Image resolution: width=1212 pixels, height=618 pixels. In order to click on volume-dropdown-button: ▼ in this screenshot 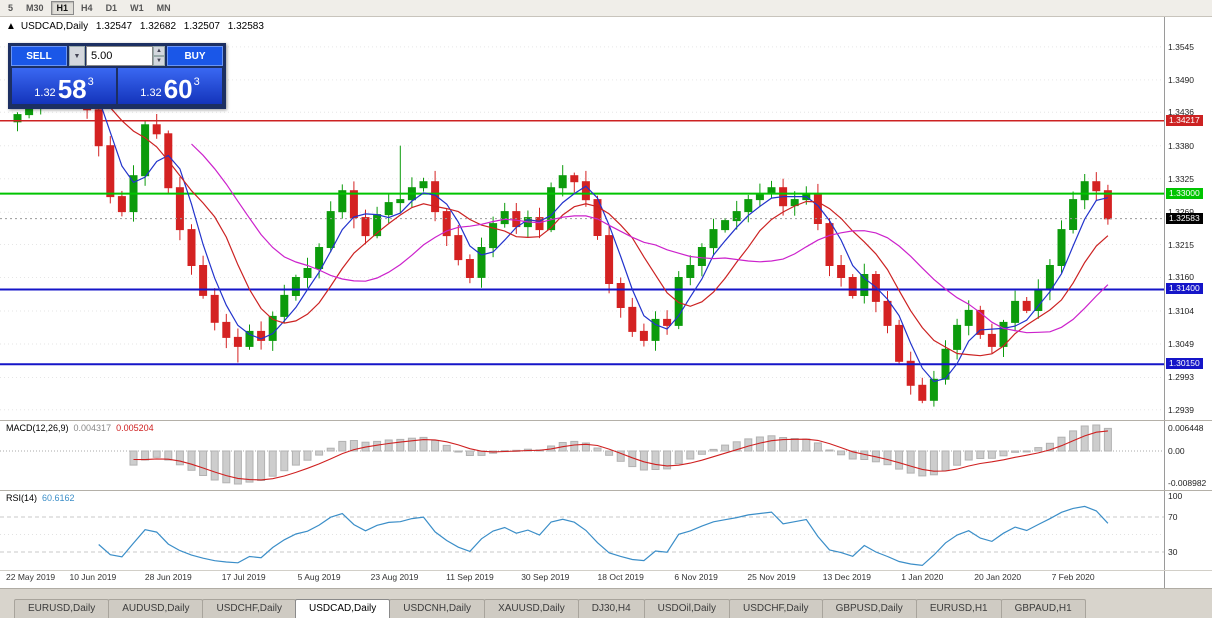, I will do `click(77, 56)`.